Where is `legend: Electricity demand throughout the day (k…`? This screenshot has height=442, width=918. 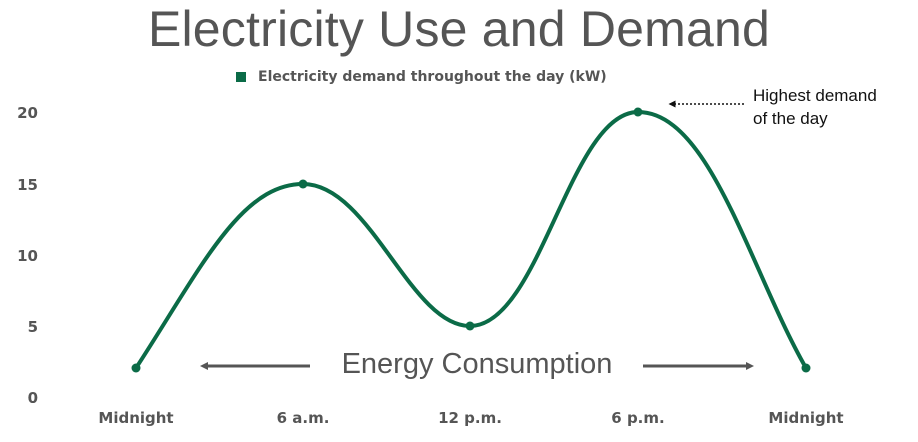 legend: Electricity demand throughout the day (k… is located at coordinates (421, 77).